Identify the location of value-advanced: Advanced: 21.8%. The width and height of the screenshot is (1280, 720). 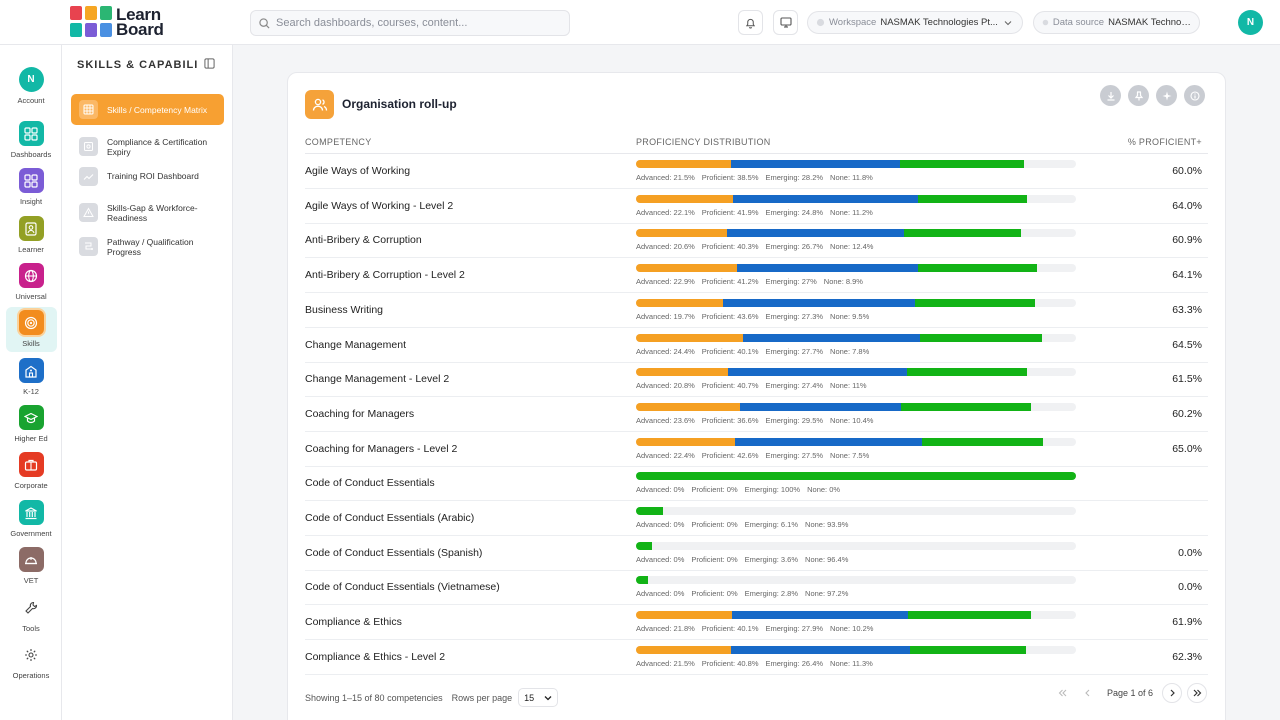
(665, 629).